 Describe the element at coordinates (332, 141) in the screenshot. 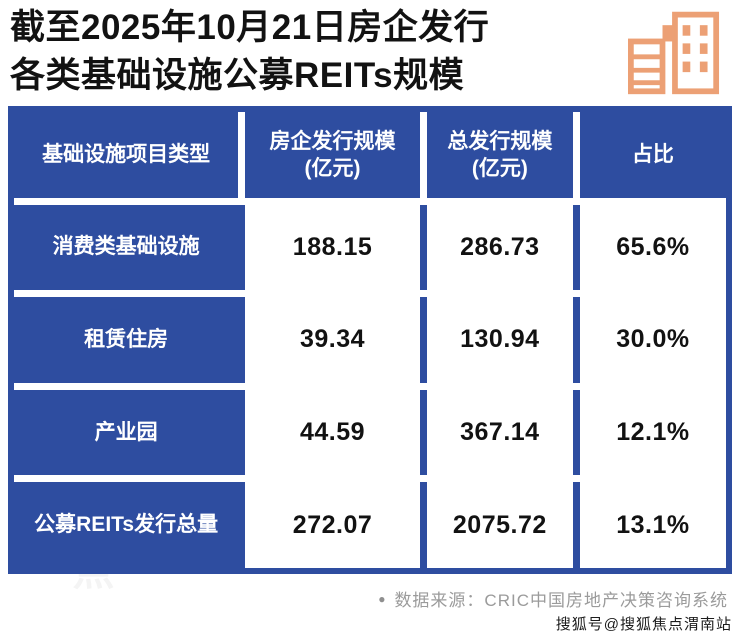

I see `column-header-label: 房企发行规模` at that location.